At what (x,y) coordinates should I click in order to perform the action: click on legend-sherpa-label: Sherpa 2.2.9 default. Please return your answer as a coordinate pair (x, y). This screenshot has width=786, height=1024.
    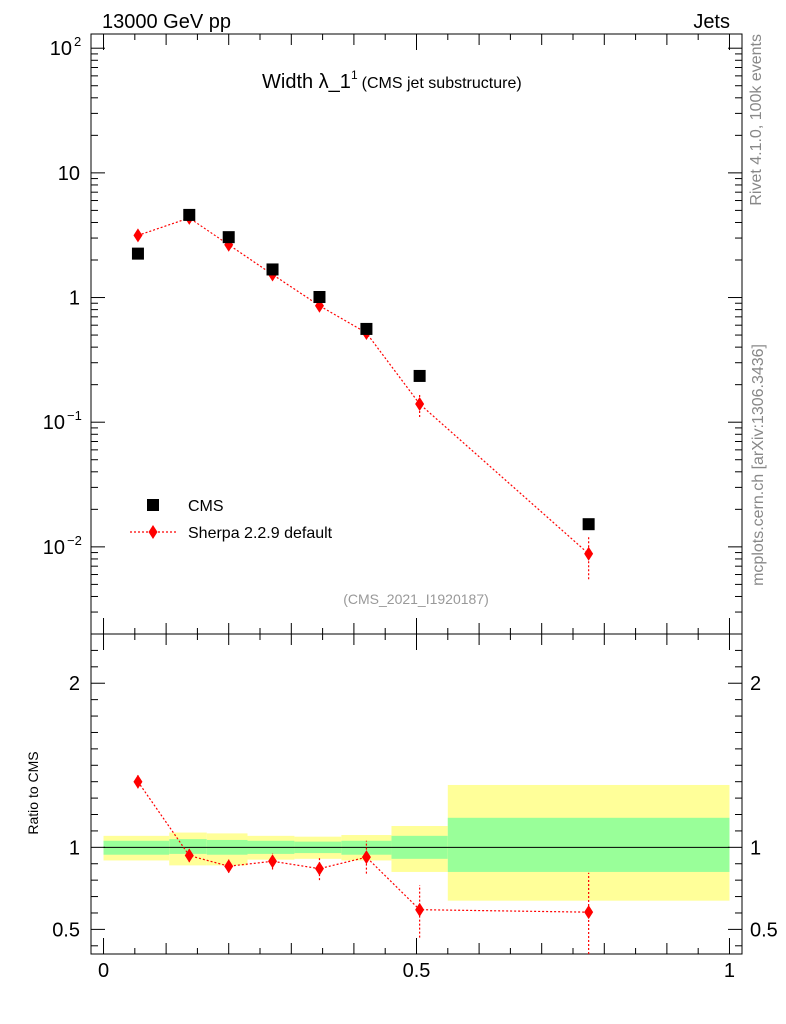
    Looking at the image, I should click on (260, 533).